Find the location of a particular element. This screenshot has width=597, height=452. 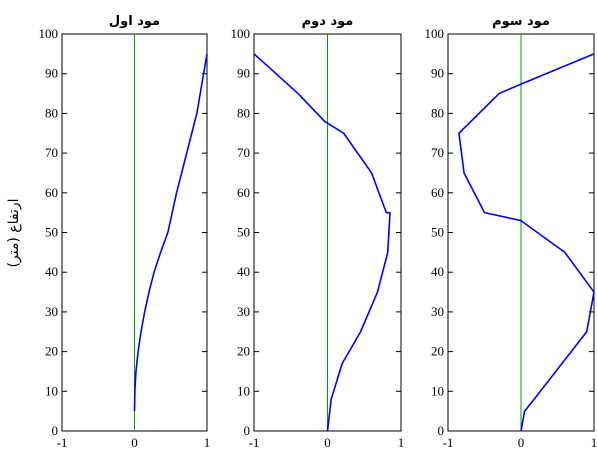

subplot-title: مود سوم is located at coordinates (521, 21).